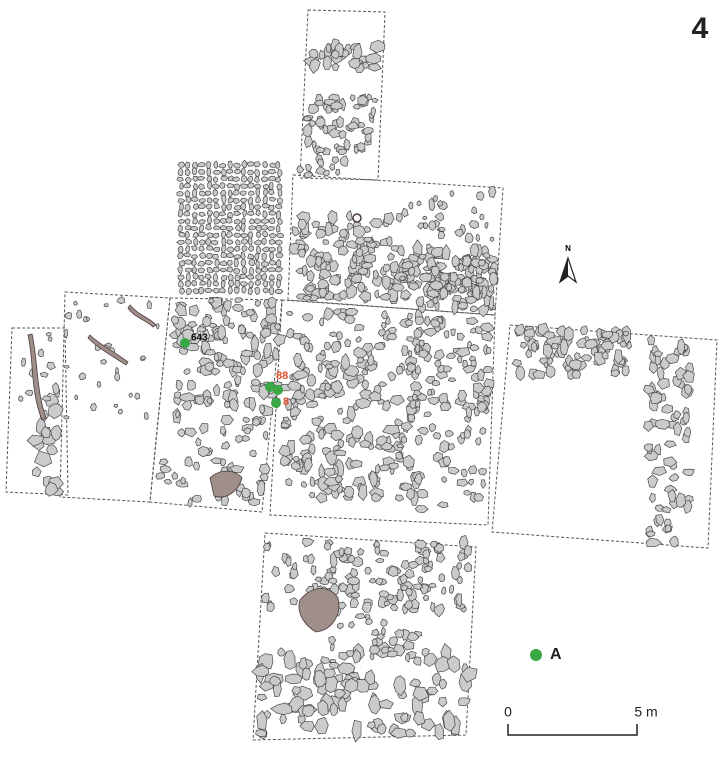 This screenshot has width=720, height=760. I want to click on point-marker, so click(276, 403).